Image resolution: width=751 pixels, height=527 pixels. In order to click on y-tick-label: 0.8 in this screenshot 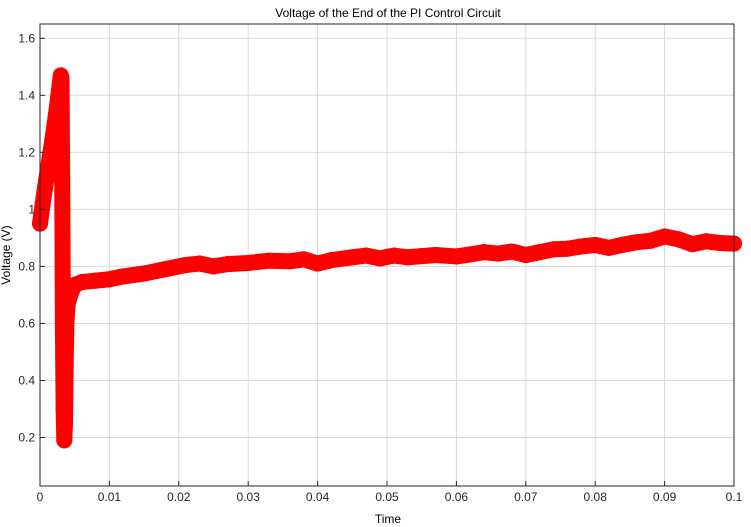, I will do `click(26, 266)`.